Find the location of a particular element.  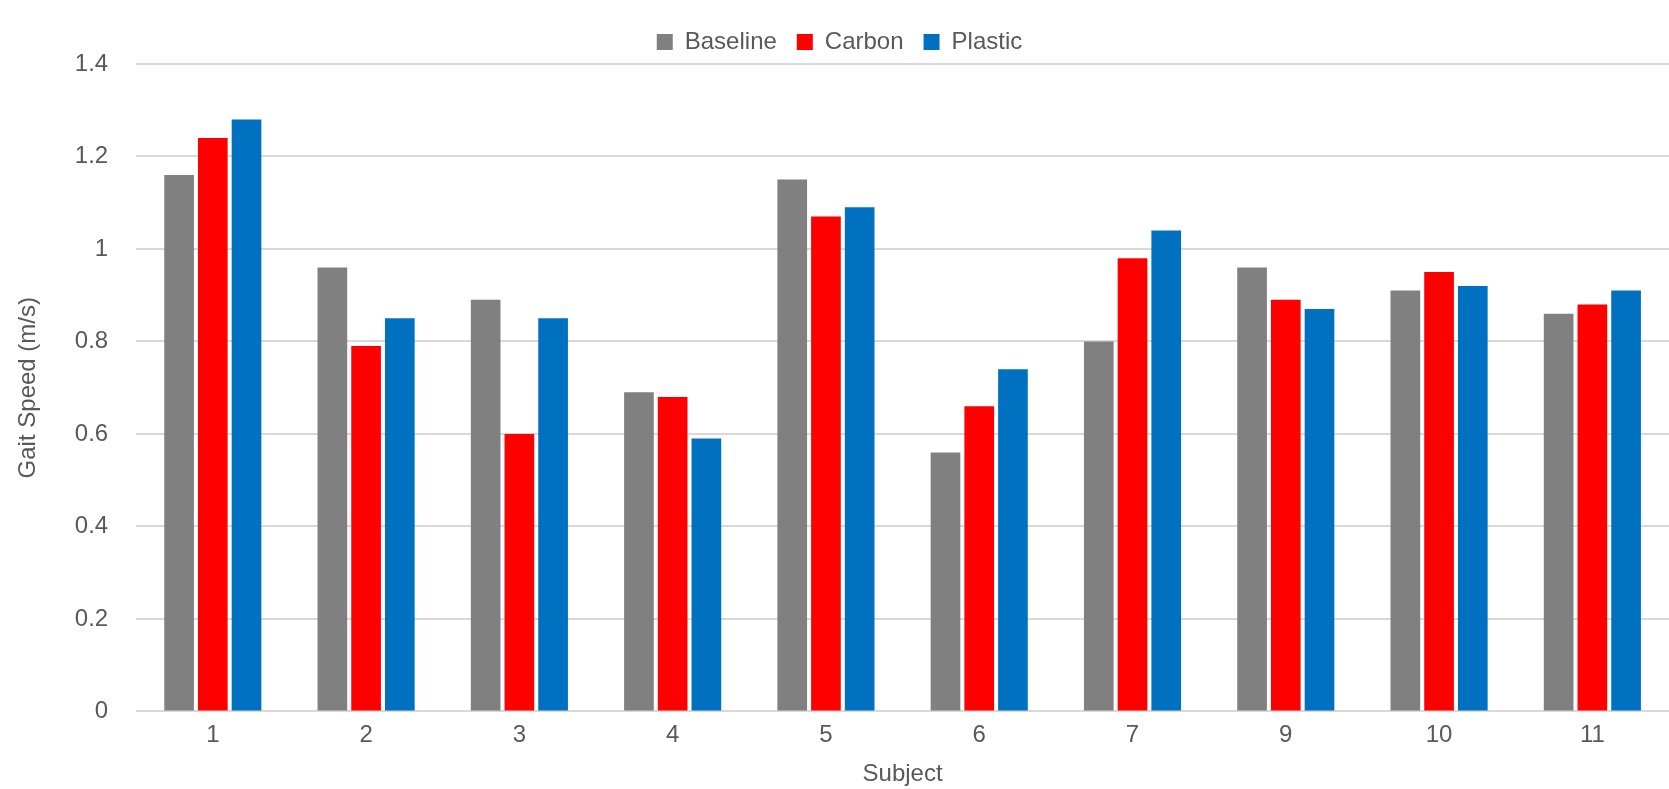

y-tick-label: 0 is located at coordinates (101, 710).